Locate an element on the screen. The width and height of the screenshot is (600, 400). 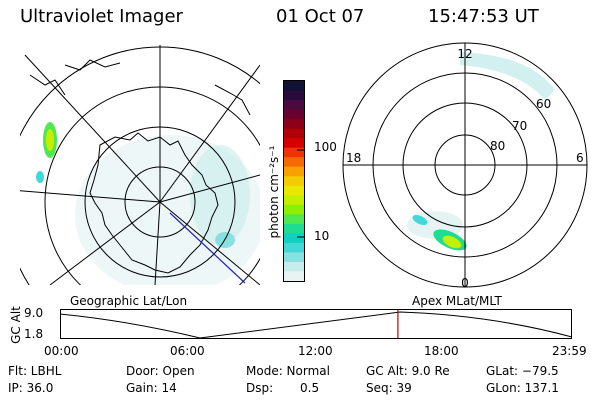
altitude-xtick-2359: 23:59 is located at coordinates (569, 351).